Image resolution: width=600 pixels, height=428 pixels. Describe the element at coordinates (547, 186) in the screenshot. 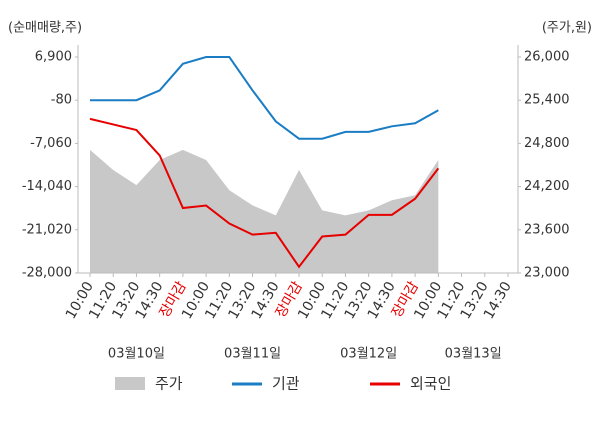

I see `y2-tick-label: 24,200` at that location.